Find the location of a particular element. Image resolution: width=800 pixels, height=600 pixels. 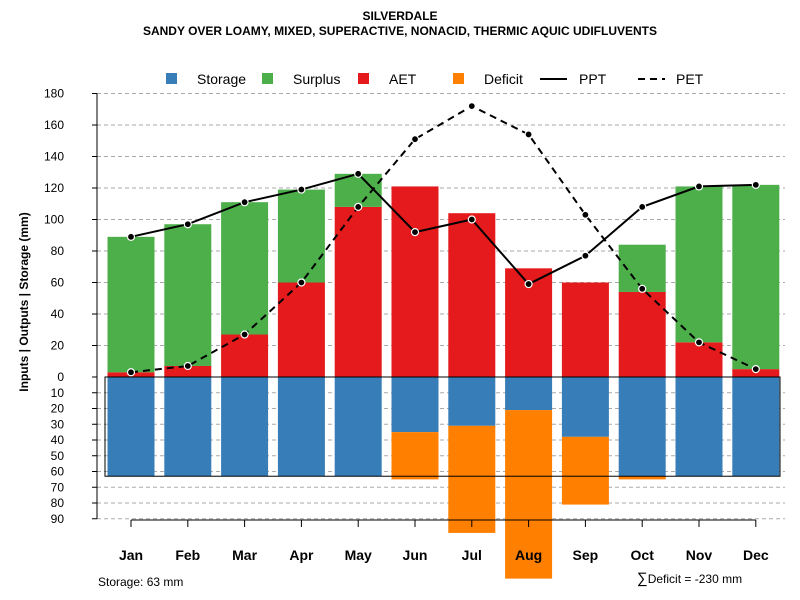

x-tick-label-Aug: Aug is located at coordinates (528, 555).